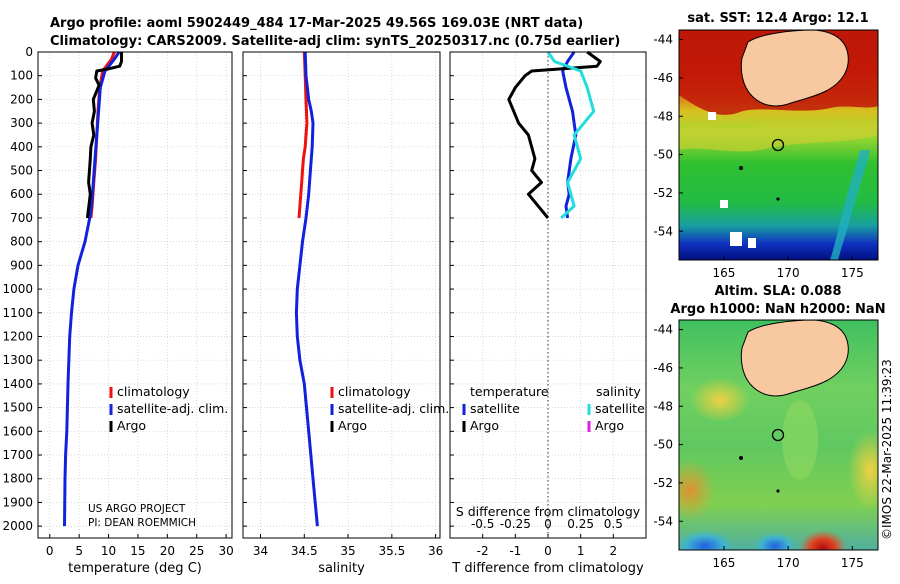  Describe the element at coordinates (303, 135) in the screenshot. I see `series-line-climatology` at that location.